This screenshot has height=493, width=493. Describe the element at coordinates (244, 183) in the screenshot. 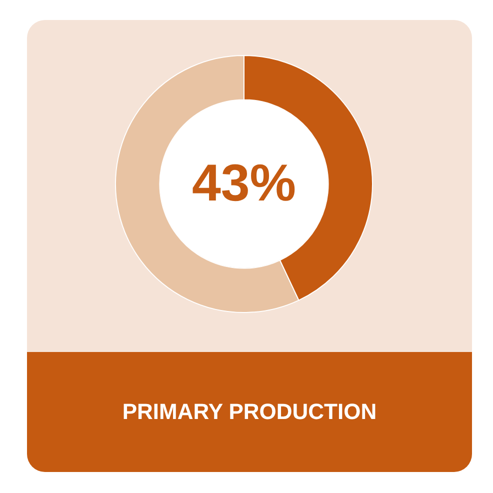

I see `data-label: 43%` at that location.